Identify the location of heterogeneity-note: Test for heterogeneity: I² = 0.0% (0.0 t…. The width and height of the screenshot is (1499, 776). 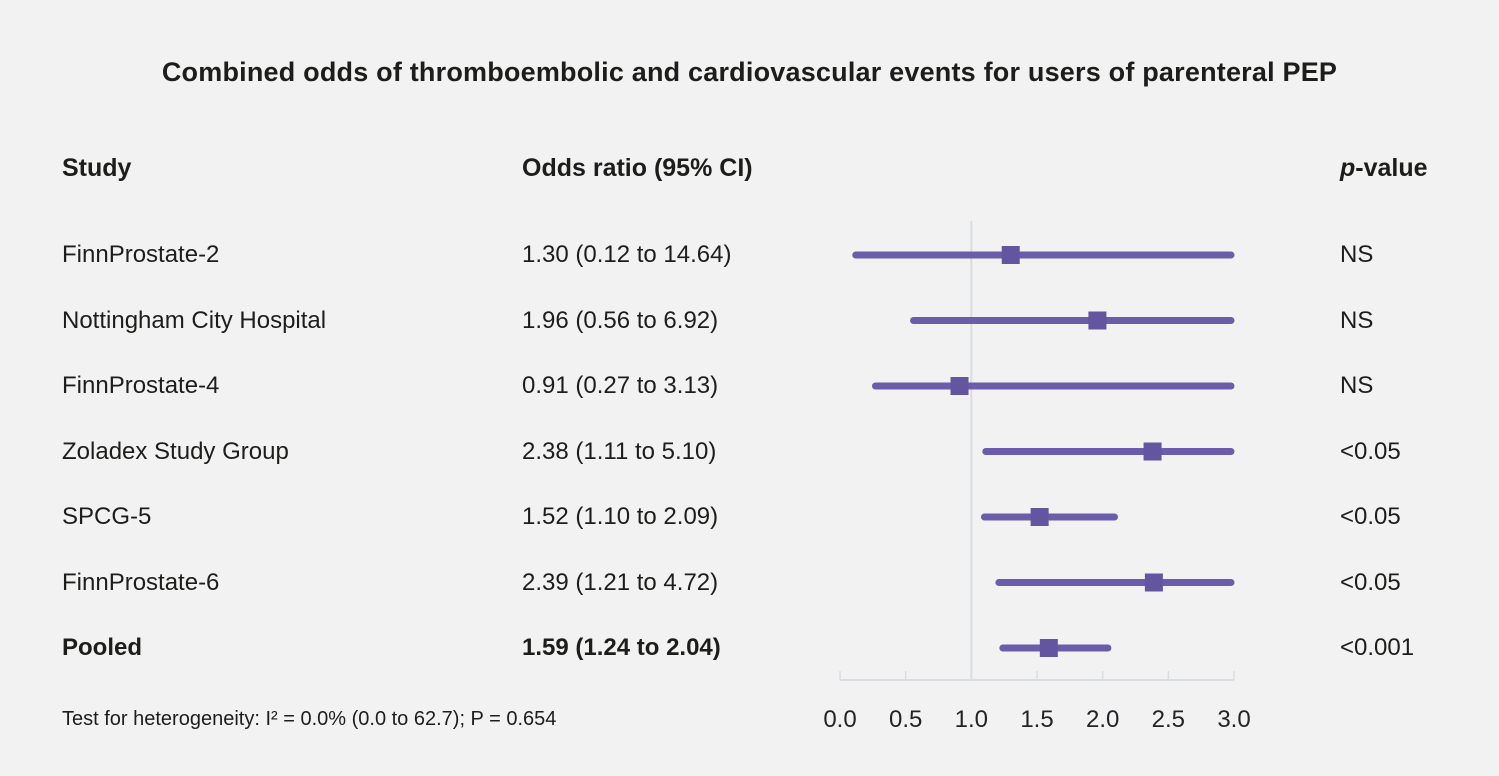
(309, 719).